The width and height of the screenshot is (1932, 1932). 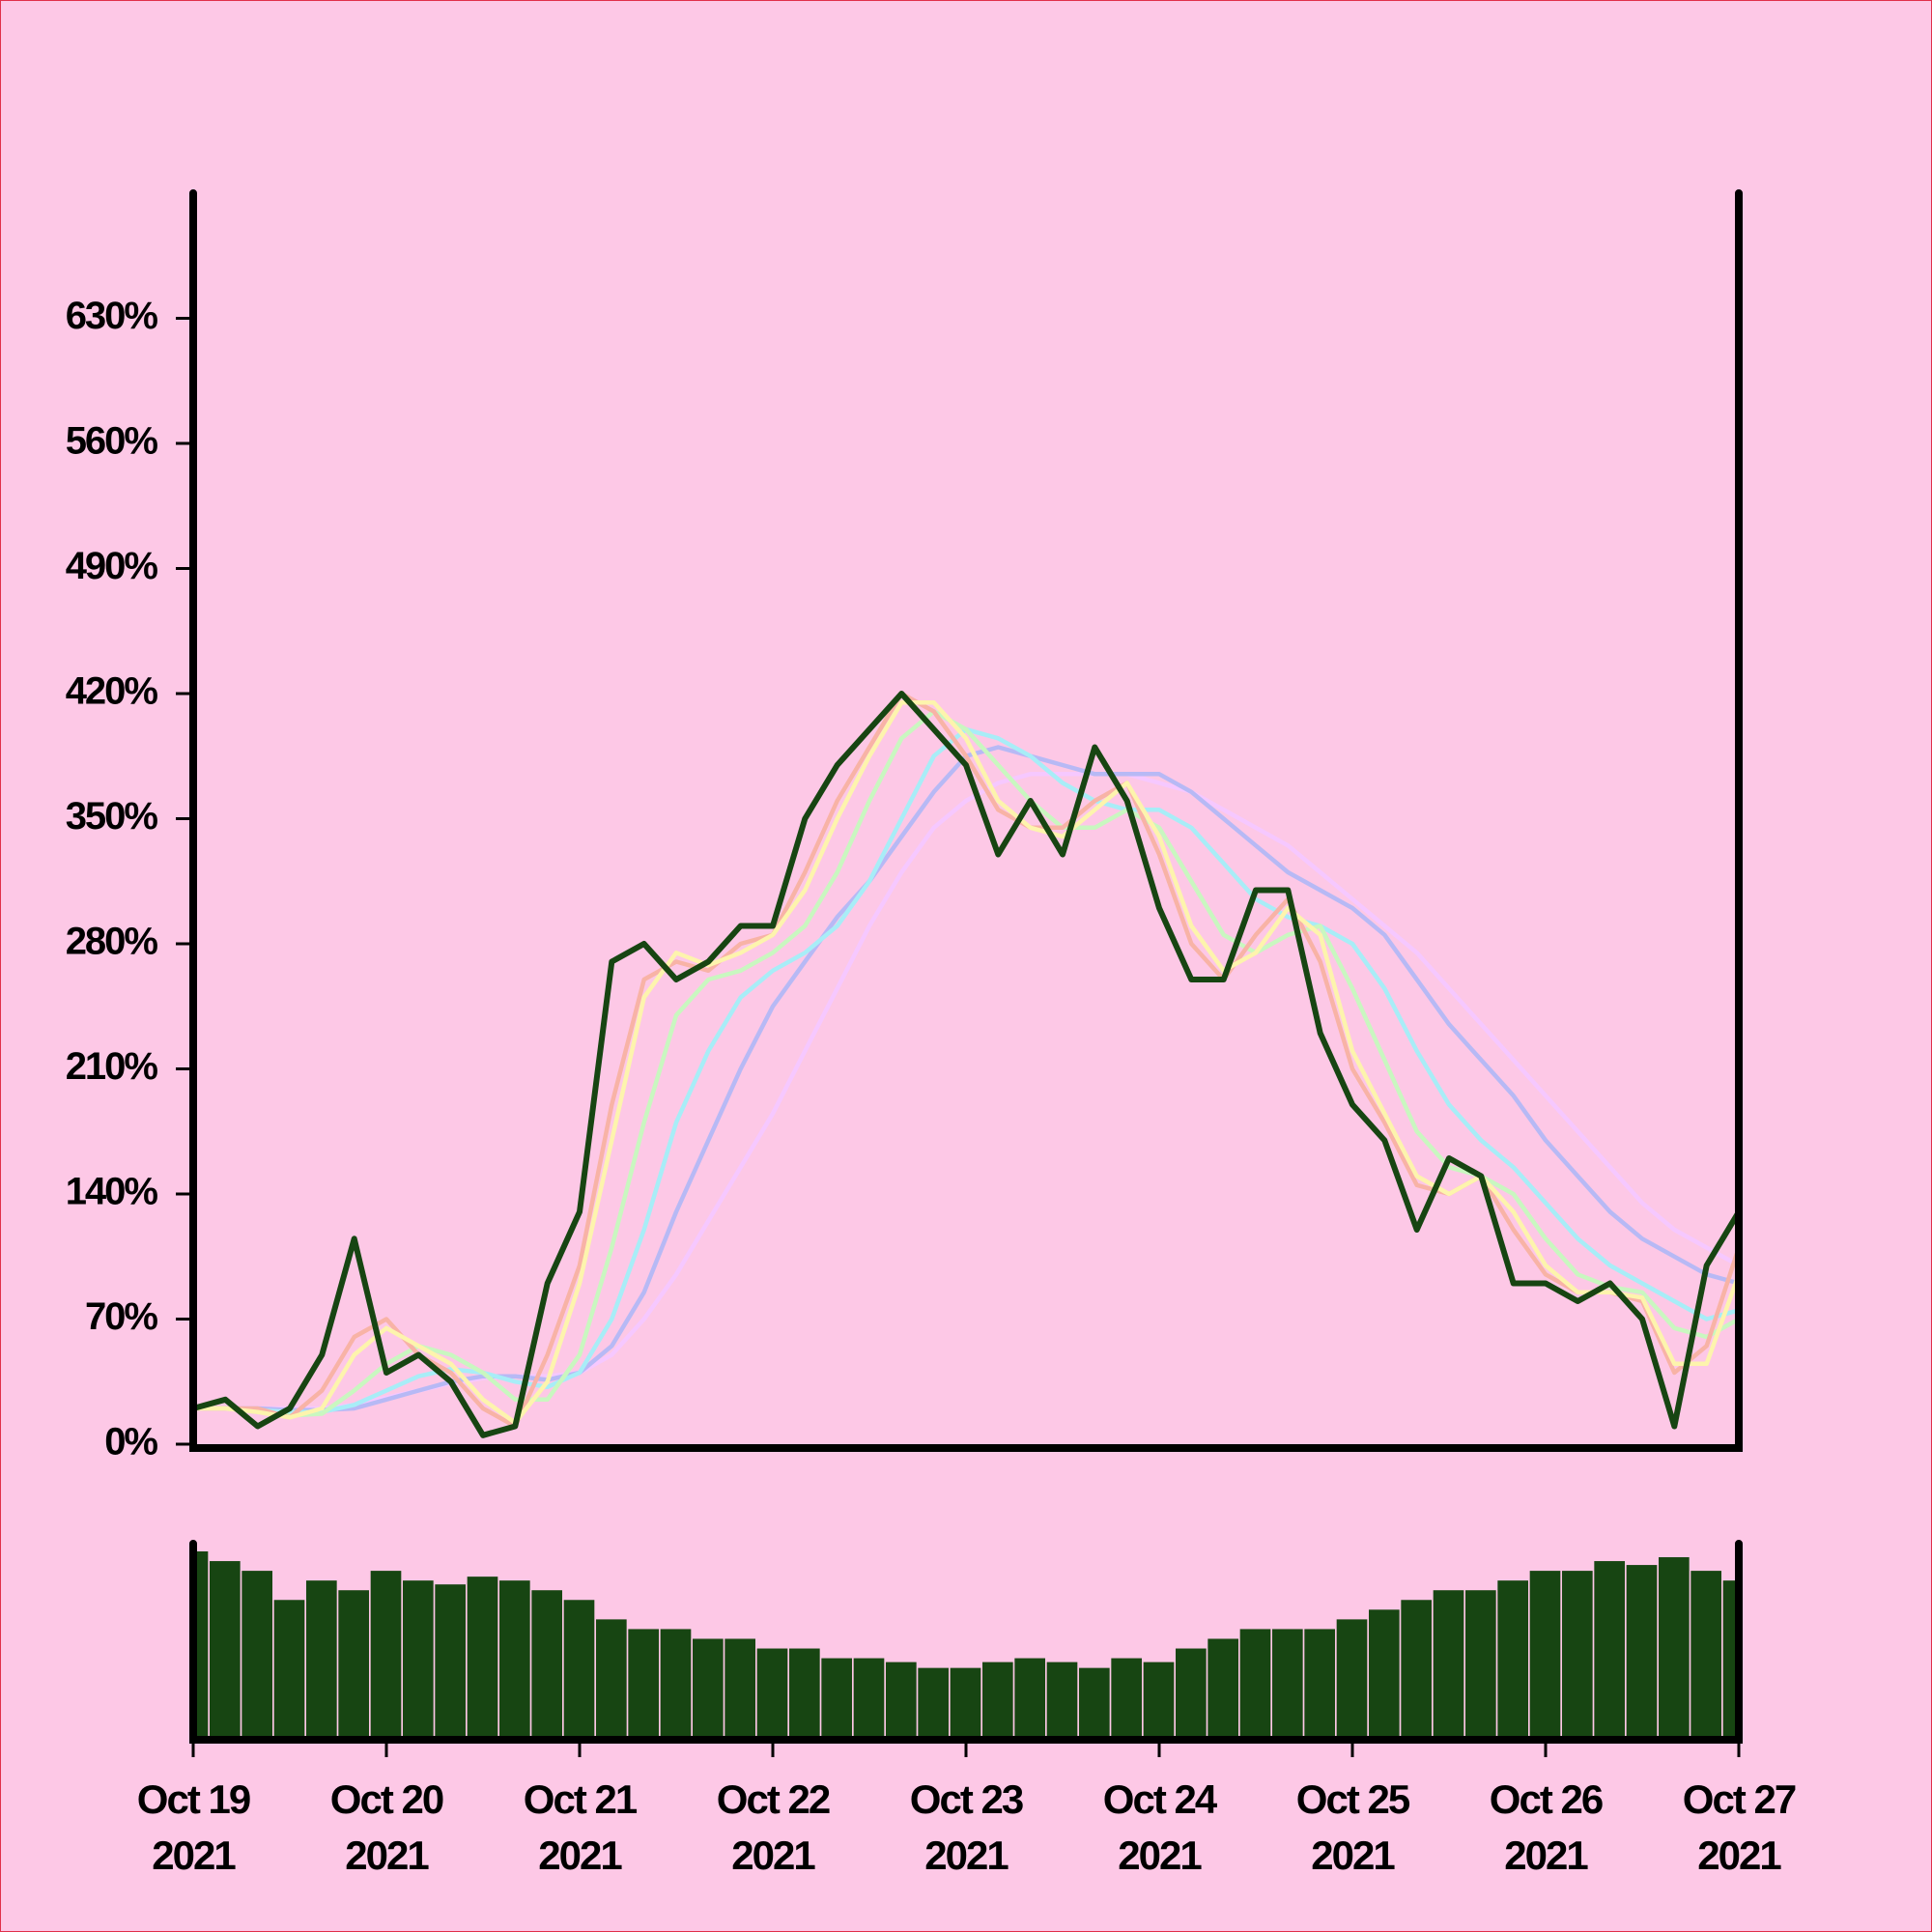 What do you see at coordinates (1160, 1827) in the screenshot?
I see `x-tick-label: Oct 24 2021` at bounding box center [1160, 1827].